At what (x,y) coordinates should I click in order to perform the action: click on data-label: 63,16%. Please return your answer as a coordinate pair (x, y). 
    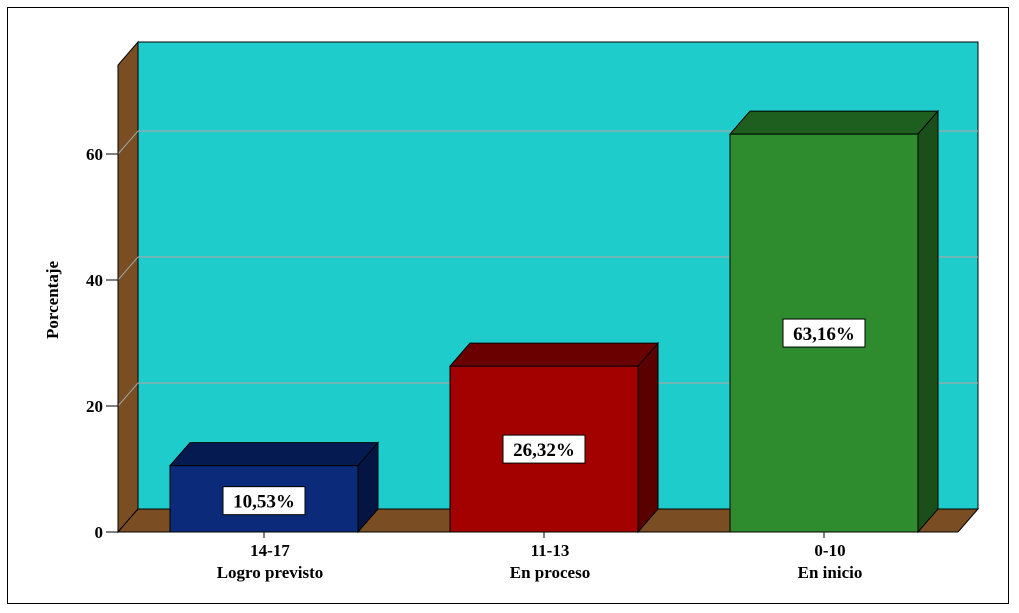
    Looking at the image, I should click on (824, 334).